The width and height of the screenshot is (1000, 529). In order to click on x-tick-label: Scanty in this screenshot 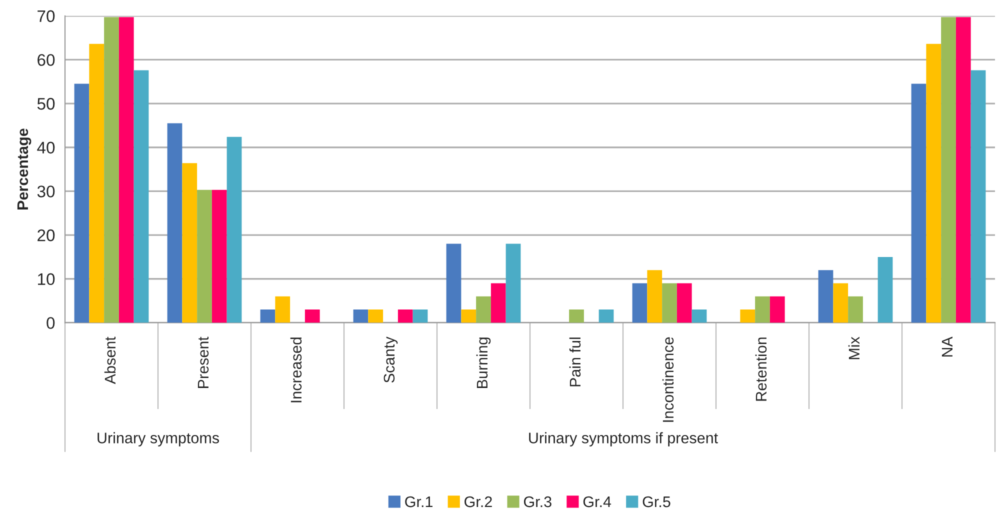, I will do `click(391, 359)`.